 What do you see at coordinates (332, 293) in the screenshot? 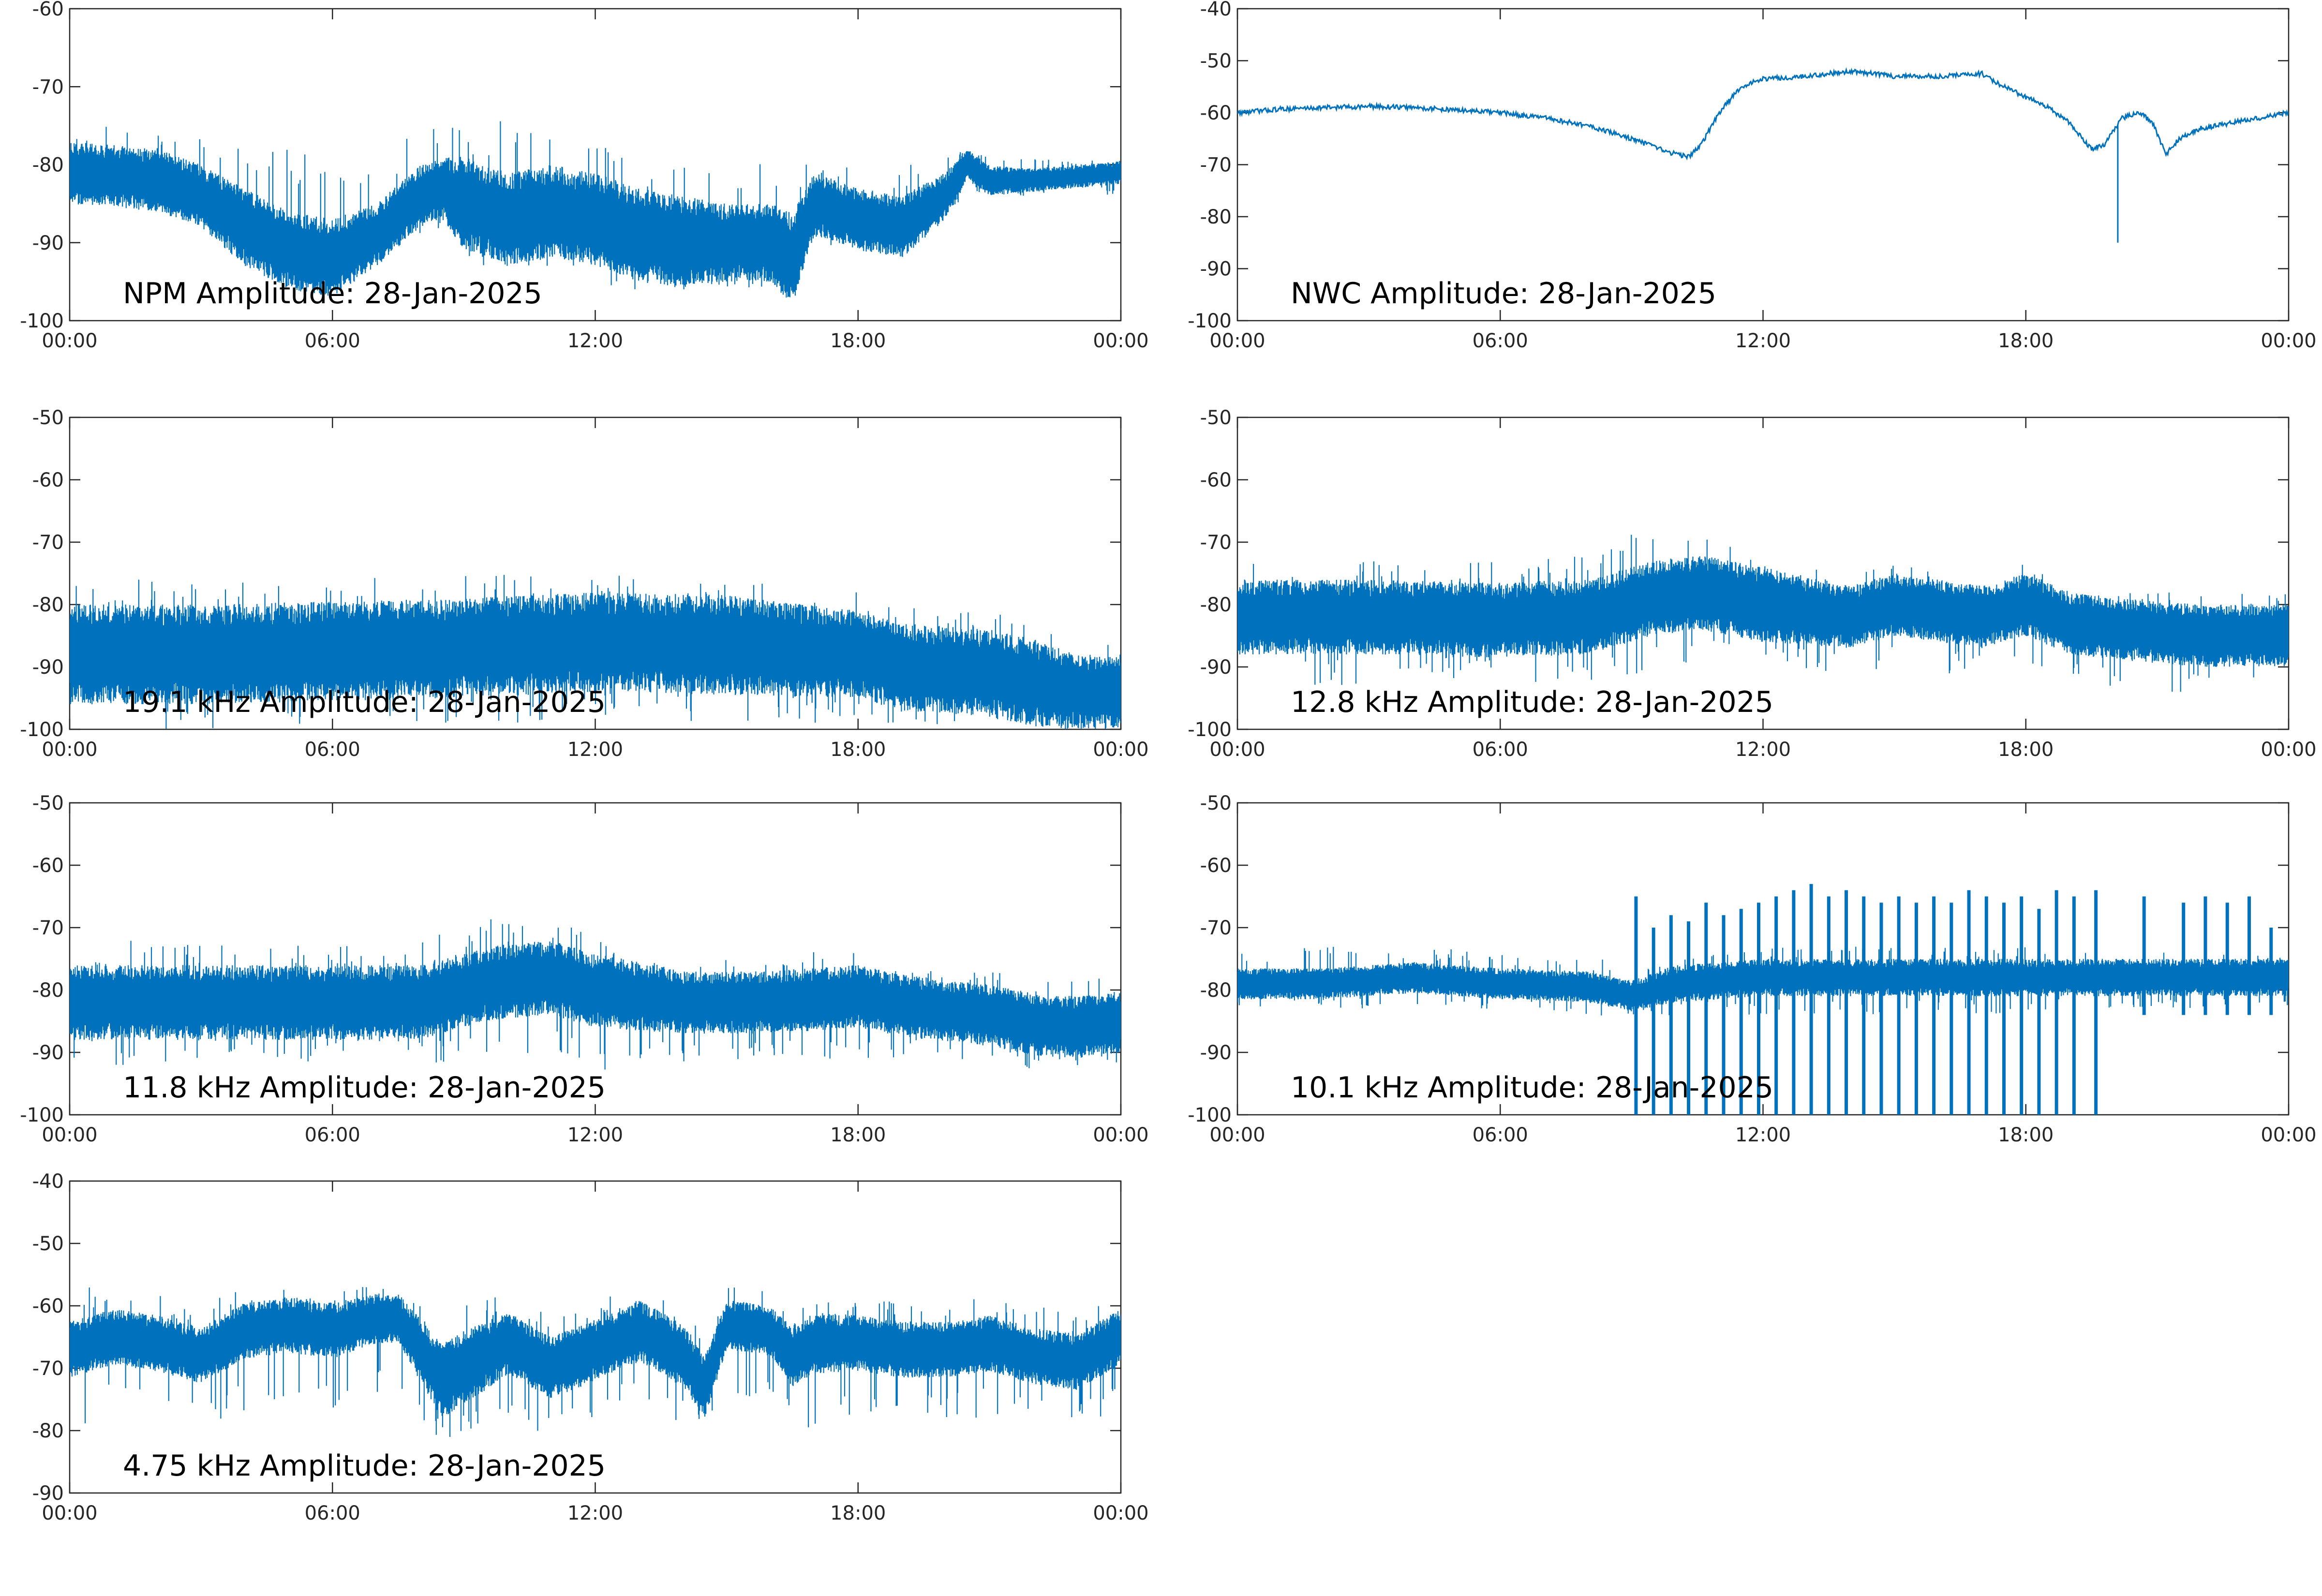
I see `panel-label: NPM Amplitude: 28-Jan-2025` at bounding box center [332, 293].